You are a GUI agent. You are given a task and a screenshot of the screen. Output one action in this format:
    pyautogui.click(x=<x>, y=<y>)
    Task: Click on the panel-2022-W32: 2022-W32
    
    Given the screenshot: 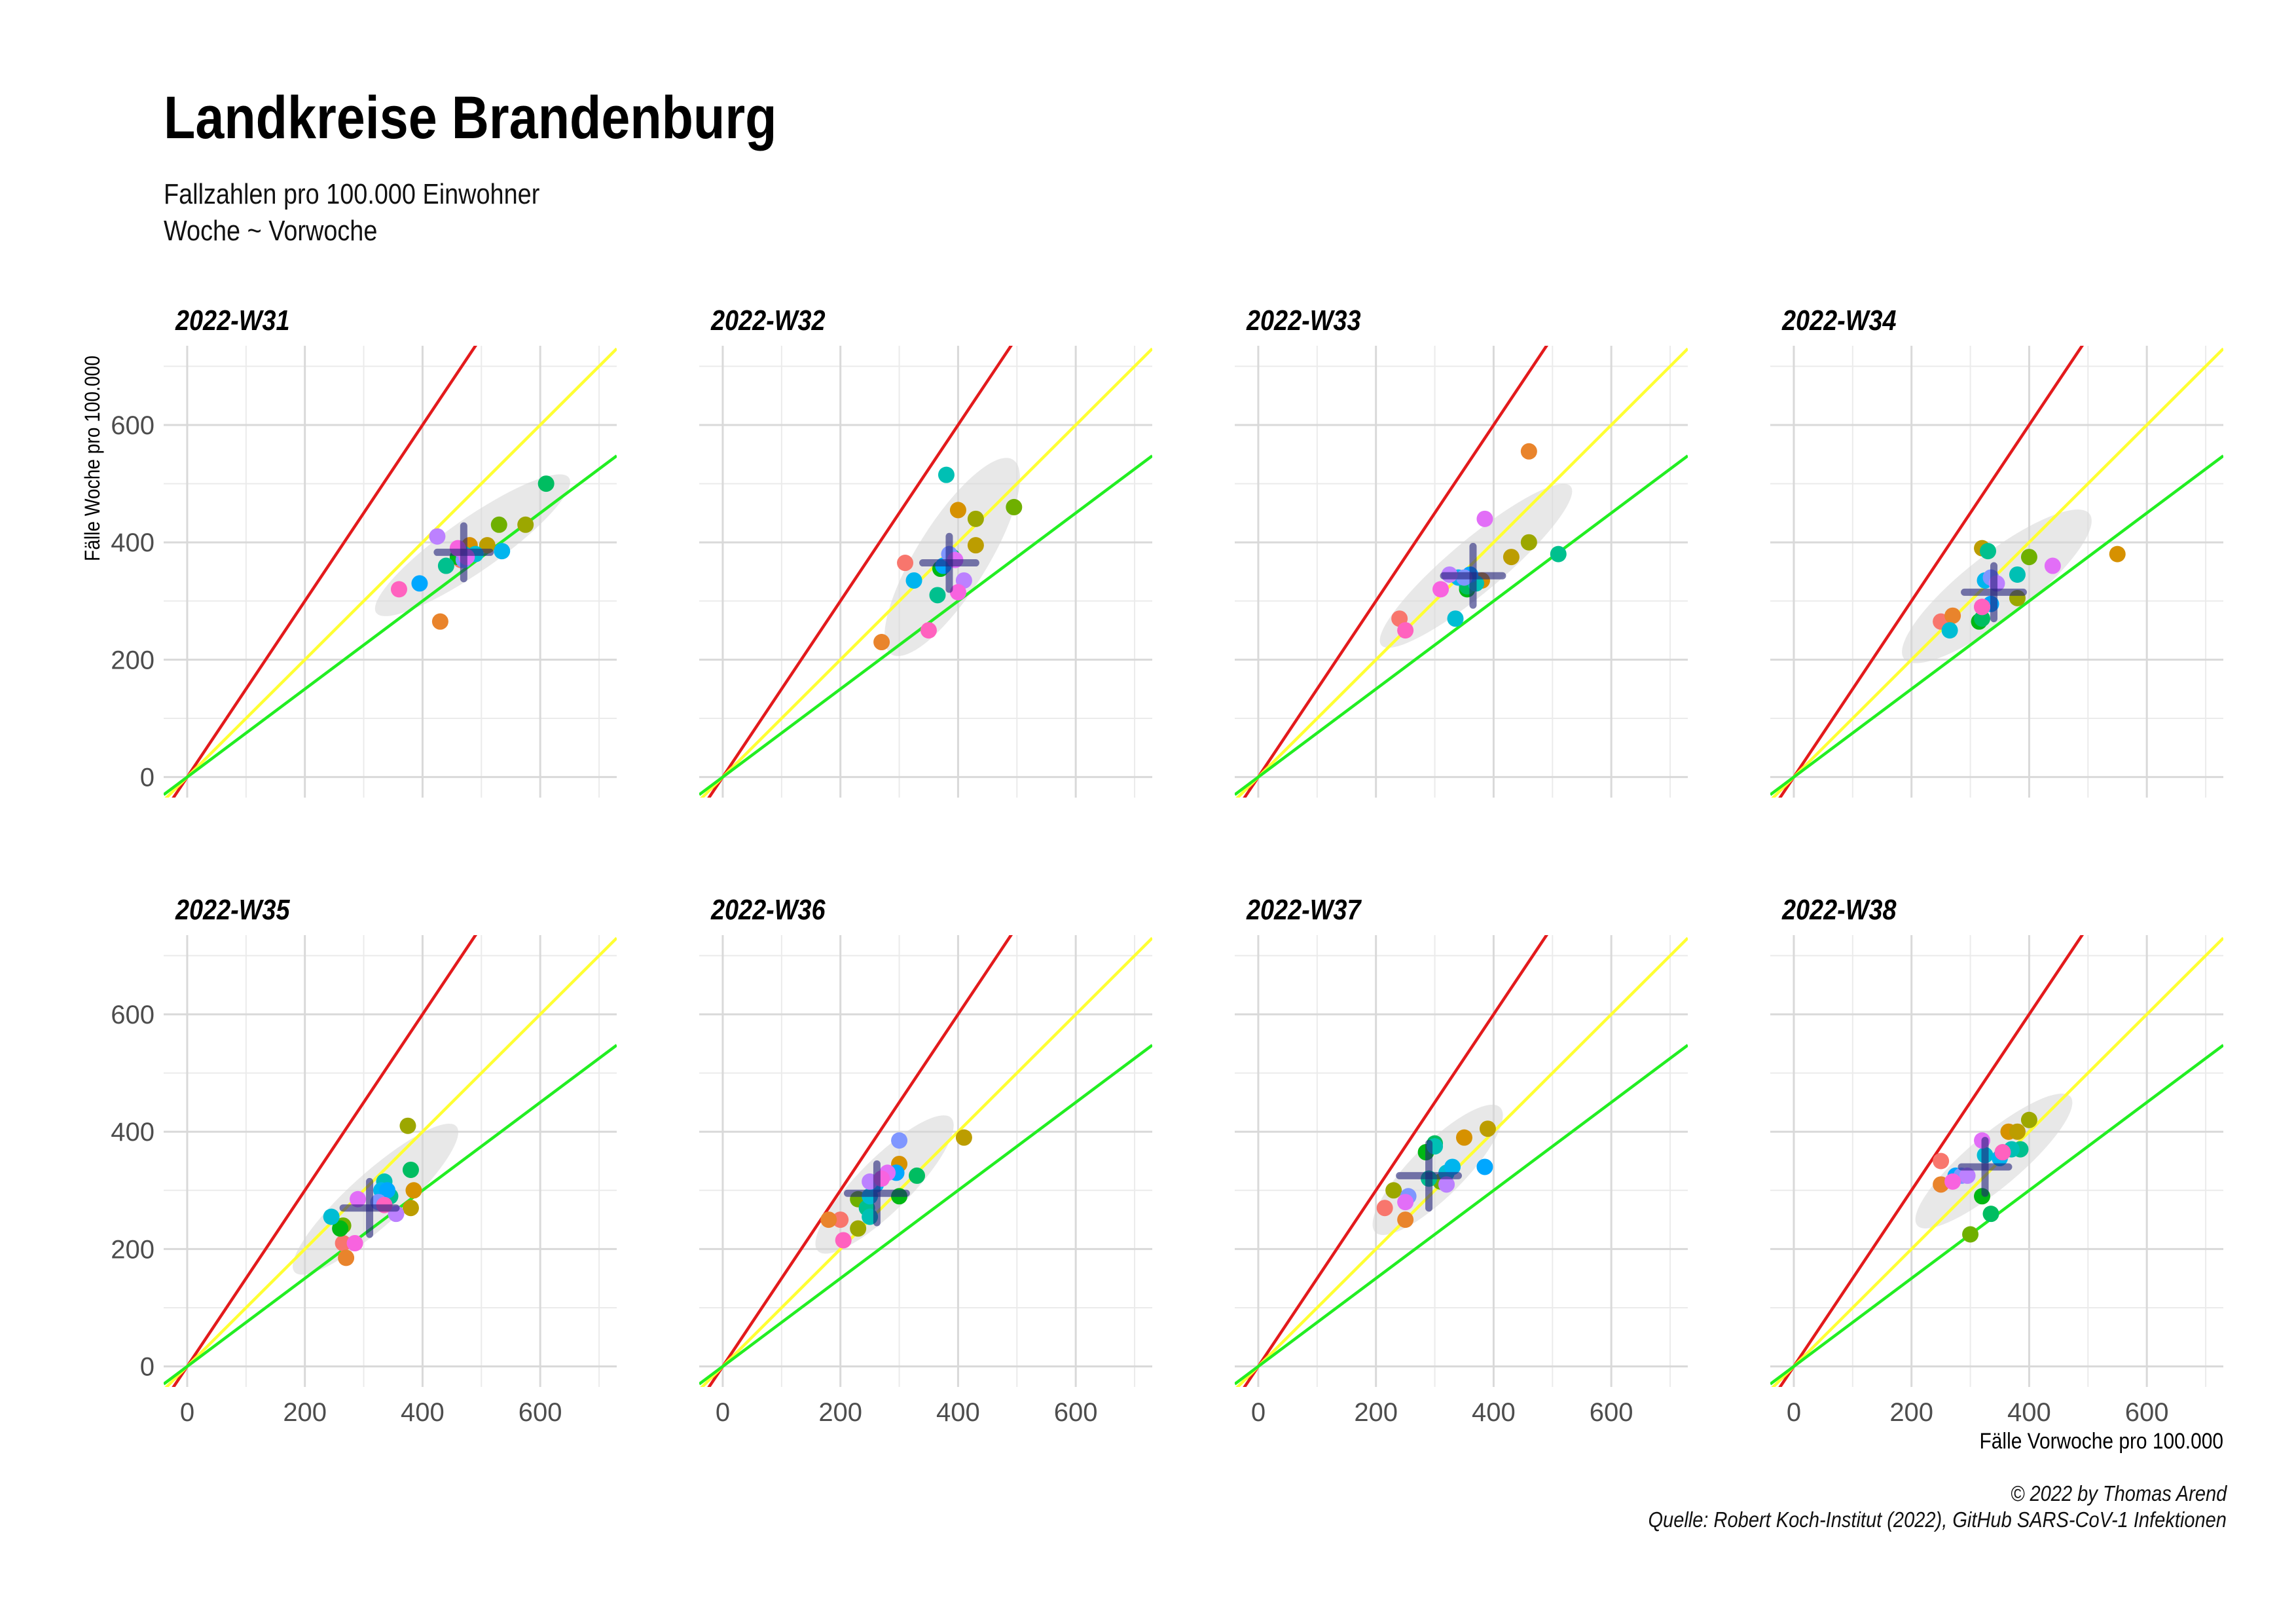 What is the action you would take?
    pyautogui.click(x=925, y=551)
    